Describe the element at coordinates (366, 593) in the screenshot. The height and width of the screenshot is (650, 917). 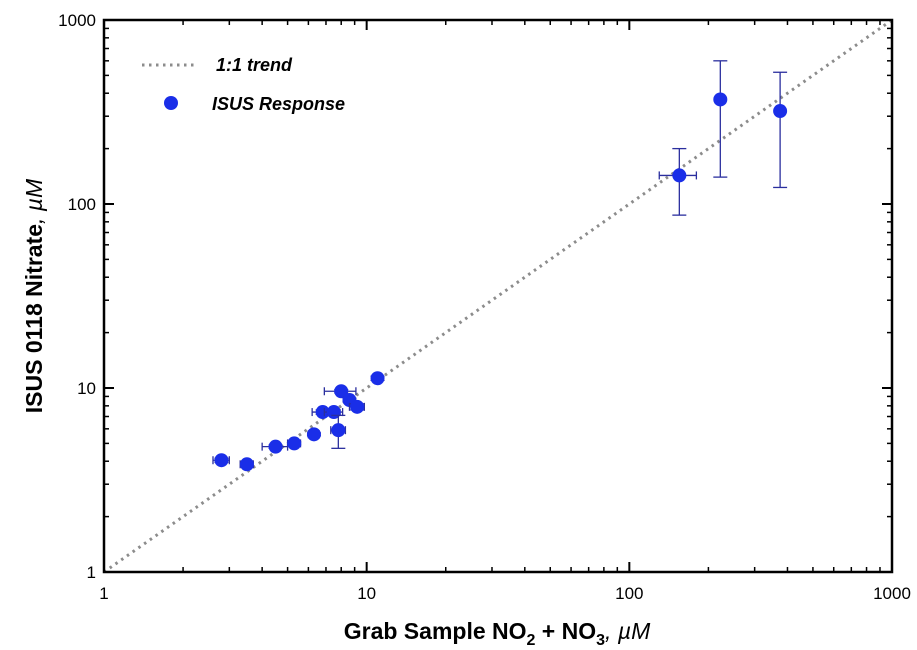
I see `x-tick-label: 10` at that location.